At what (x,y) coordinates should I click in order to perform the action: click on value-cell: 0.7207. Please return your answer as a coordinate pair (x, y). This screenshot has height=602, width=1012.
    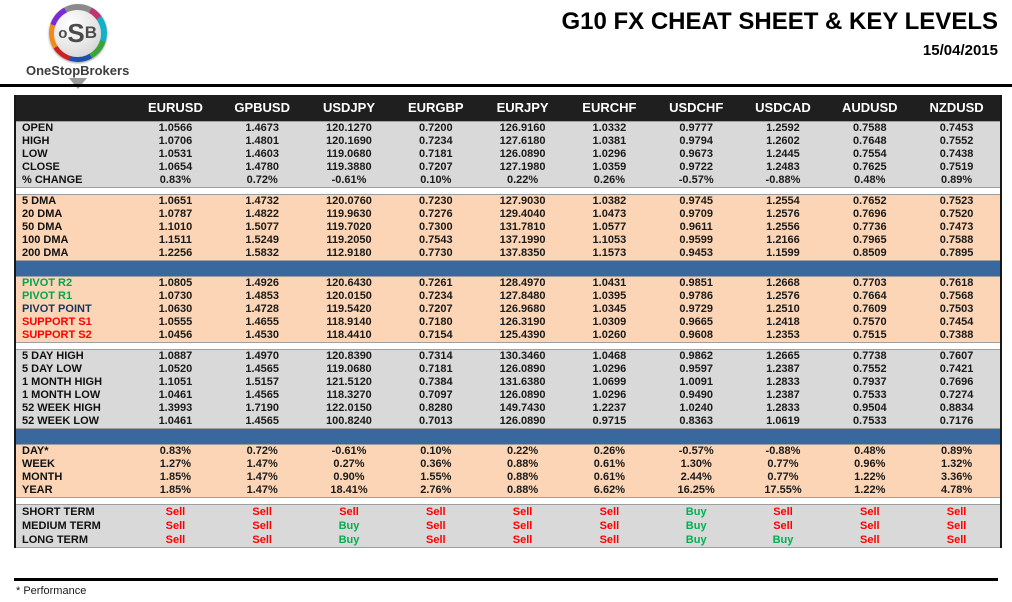
    Looking at the image, I should click on (435, 309).